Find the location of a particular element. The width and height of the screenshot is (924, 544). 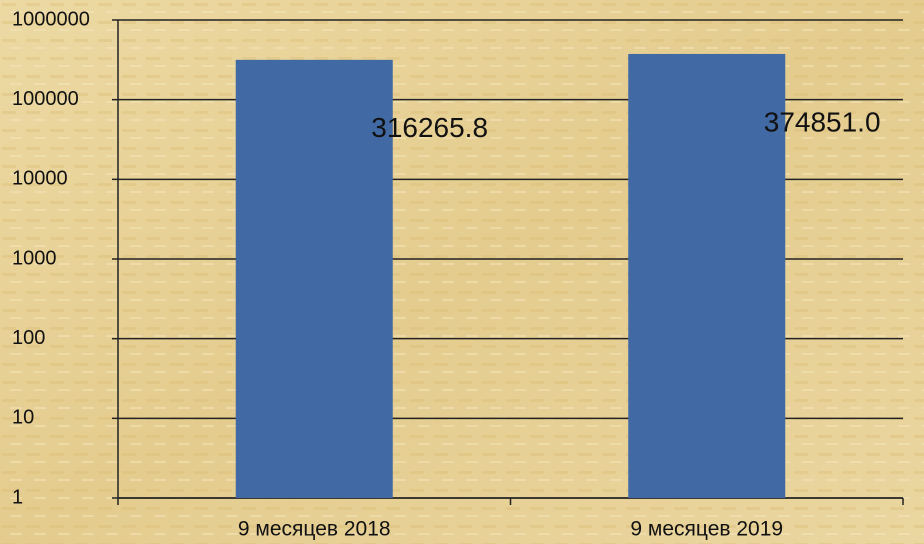

x-tick-label: 9 месяцев 2018 is located at coordinates (314, 529).